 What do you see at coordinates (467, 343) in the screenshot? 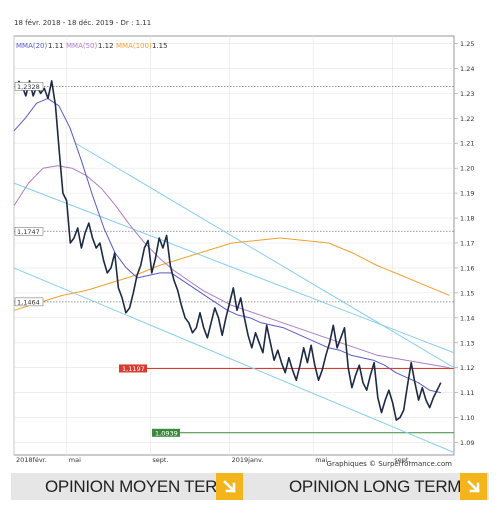
I see `y-tick-label: 1.13` at bounding box center [467, 343].